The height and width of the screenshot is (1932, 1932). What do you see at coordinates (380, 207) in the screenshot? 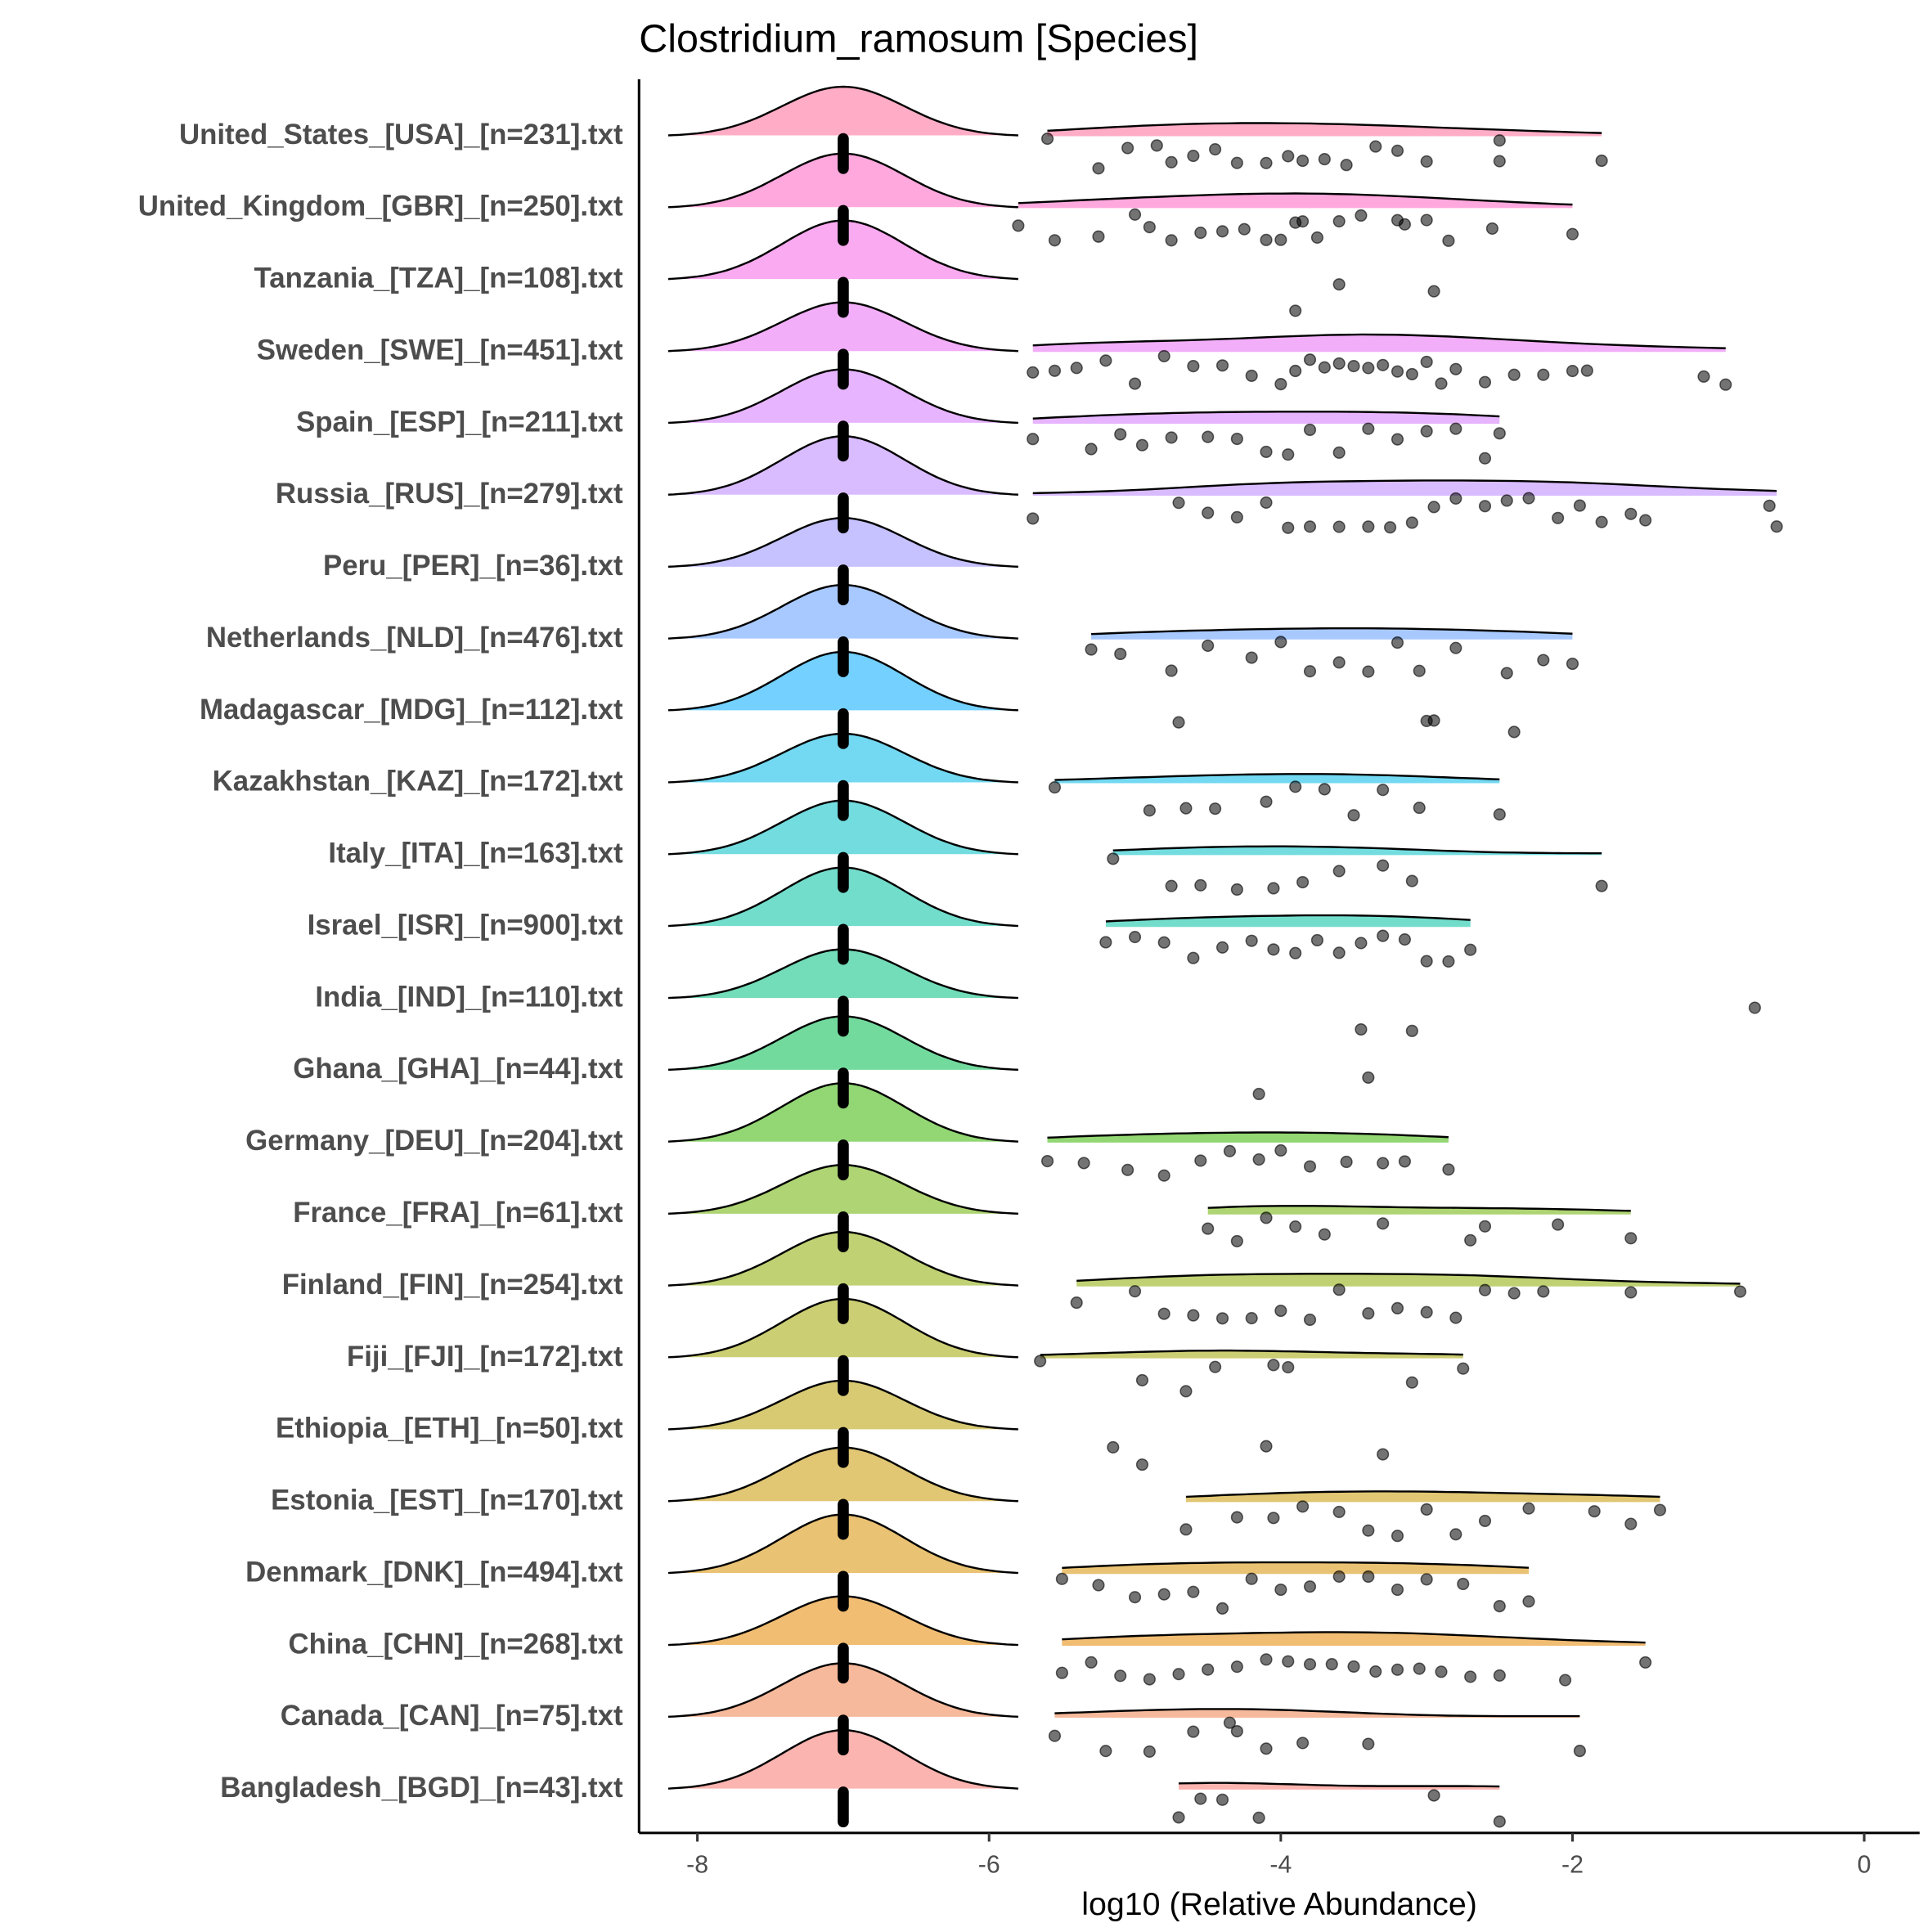
I see `category-label: United_Kingdom_[GBR]_[n=250].txt` at bounding box center [380, 207].